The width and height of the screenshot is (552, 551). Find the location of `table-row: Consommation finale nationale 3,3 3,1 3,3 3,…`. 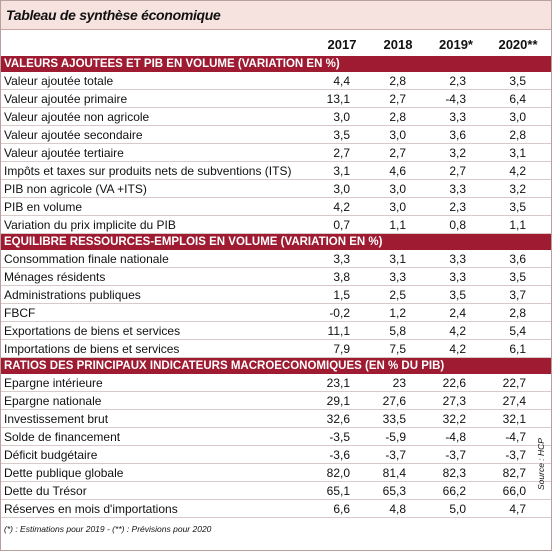

table-row: Consommation finale nationale 3,3 3,1 3,3 3,… is located at coordinates (276, 259).